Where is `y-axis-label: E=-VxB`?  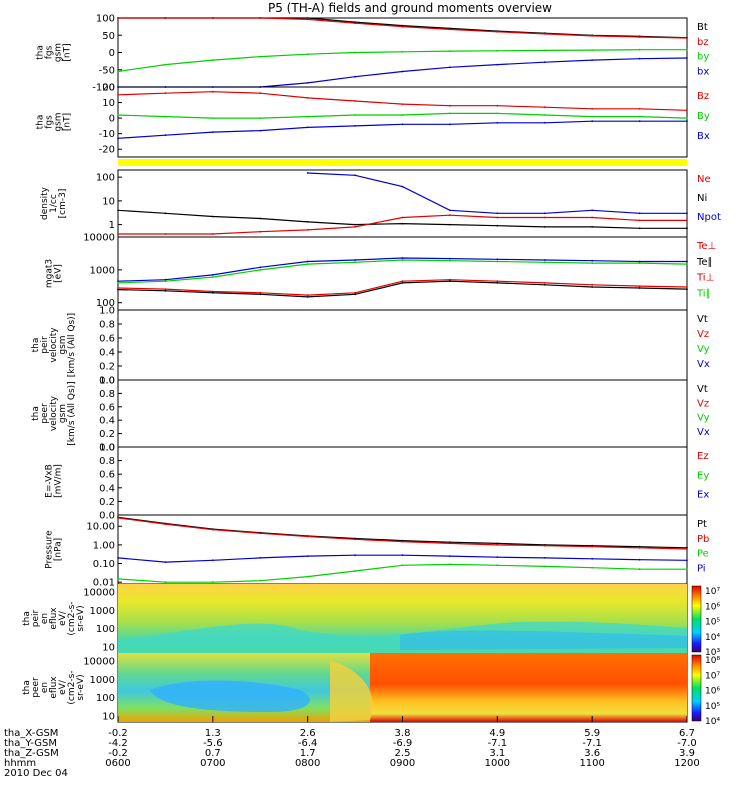 y-axis-label: E=-VxB is located at coordinates (50, 481).